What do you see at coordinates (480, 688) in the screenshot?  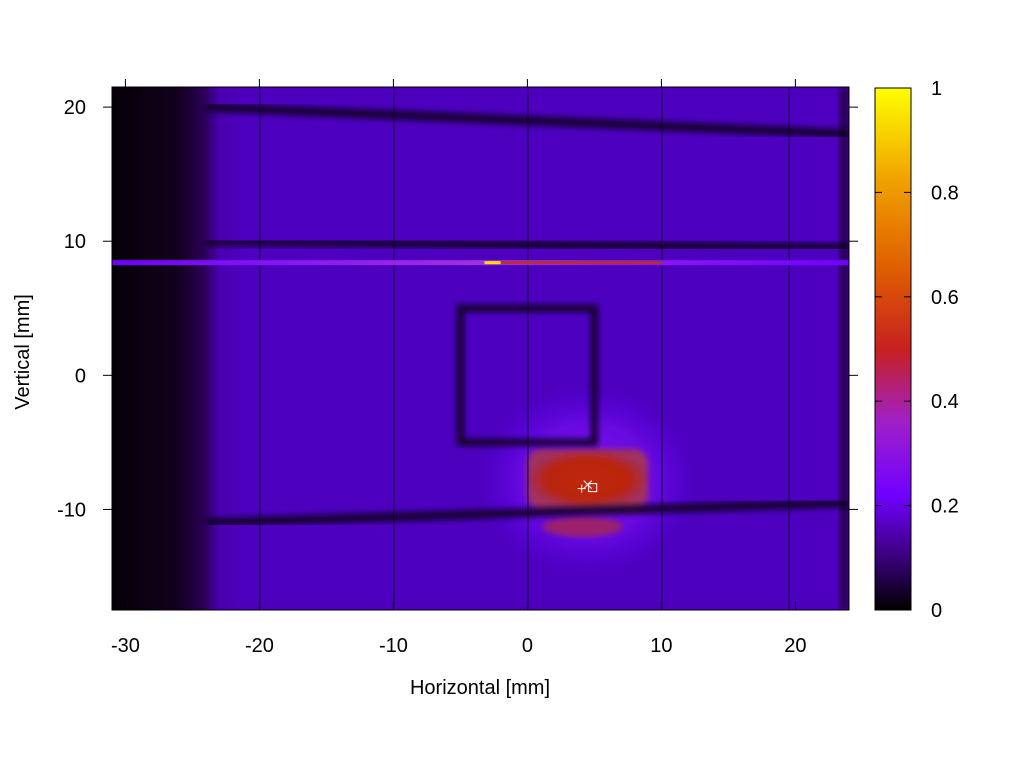 I see `x-axis-label: Horizontal [mm]` at bounding box center [480, 688].